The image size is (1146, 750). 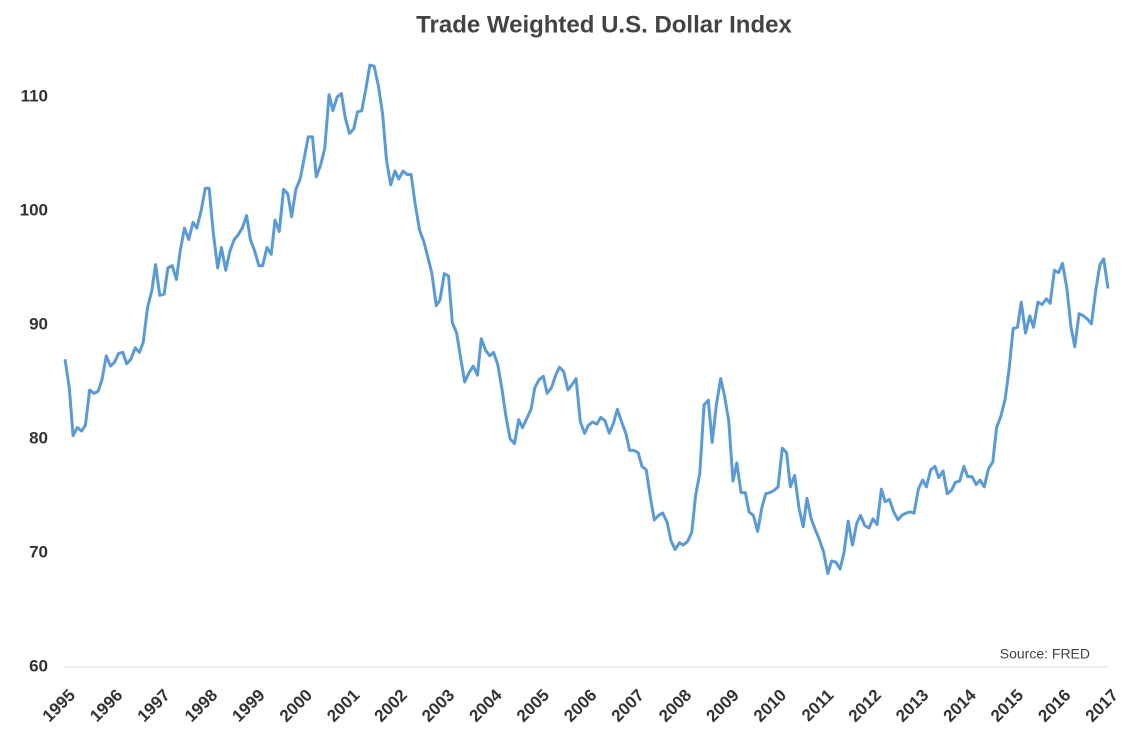 What do you see at coordinates (38, 437) in the screenshot?
I see `y-tick-label: 80` at bounding box center [38, 437].